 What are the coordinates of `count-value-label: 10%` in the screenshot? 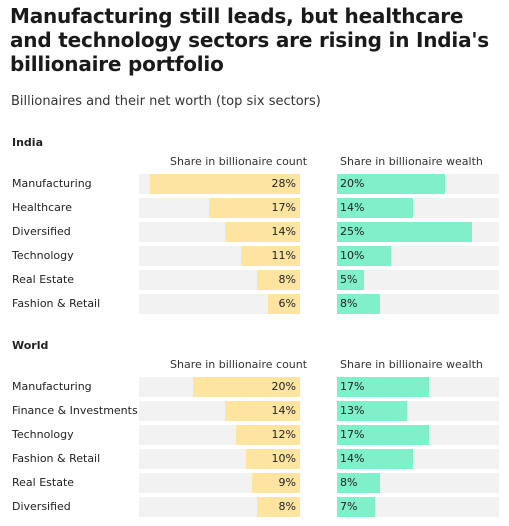 It's located at (283, 458).